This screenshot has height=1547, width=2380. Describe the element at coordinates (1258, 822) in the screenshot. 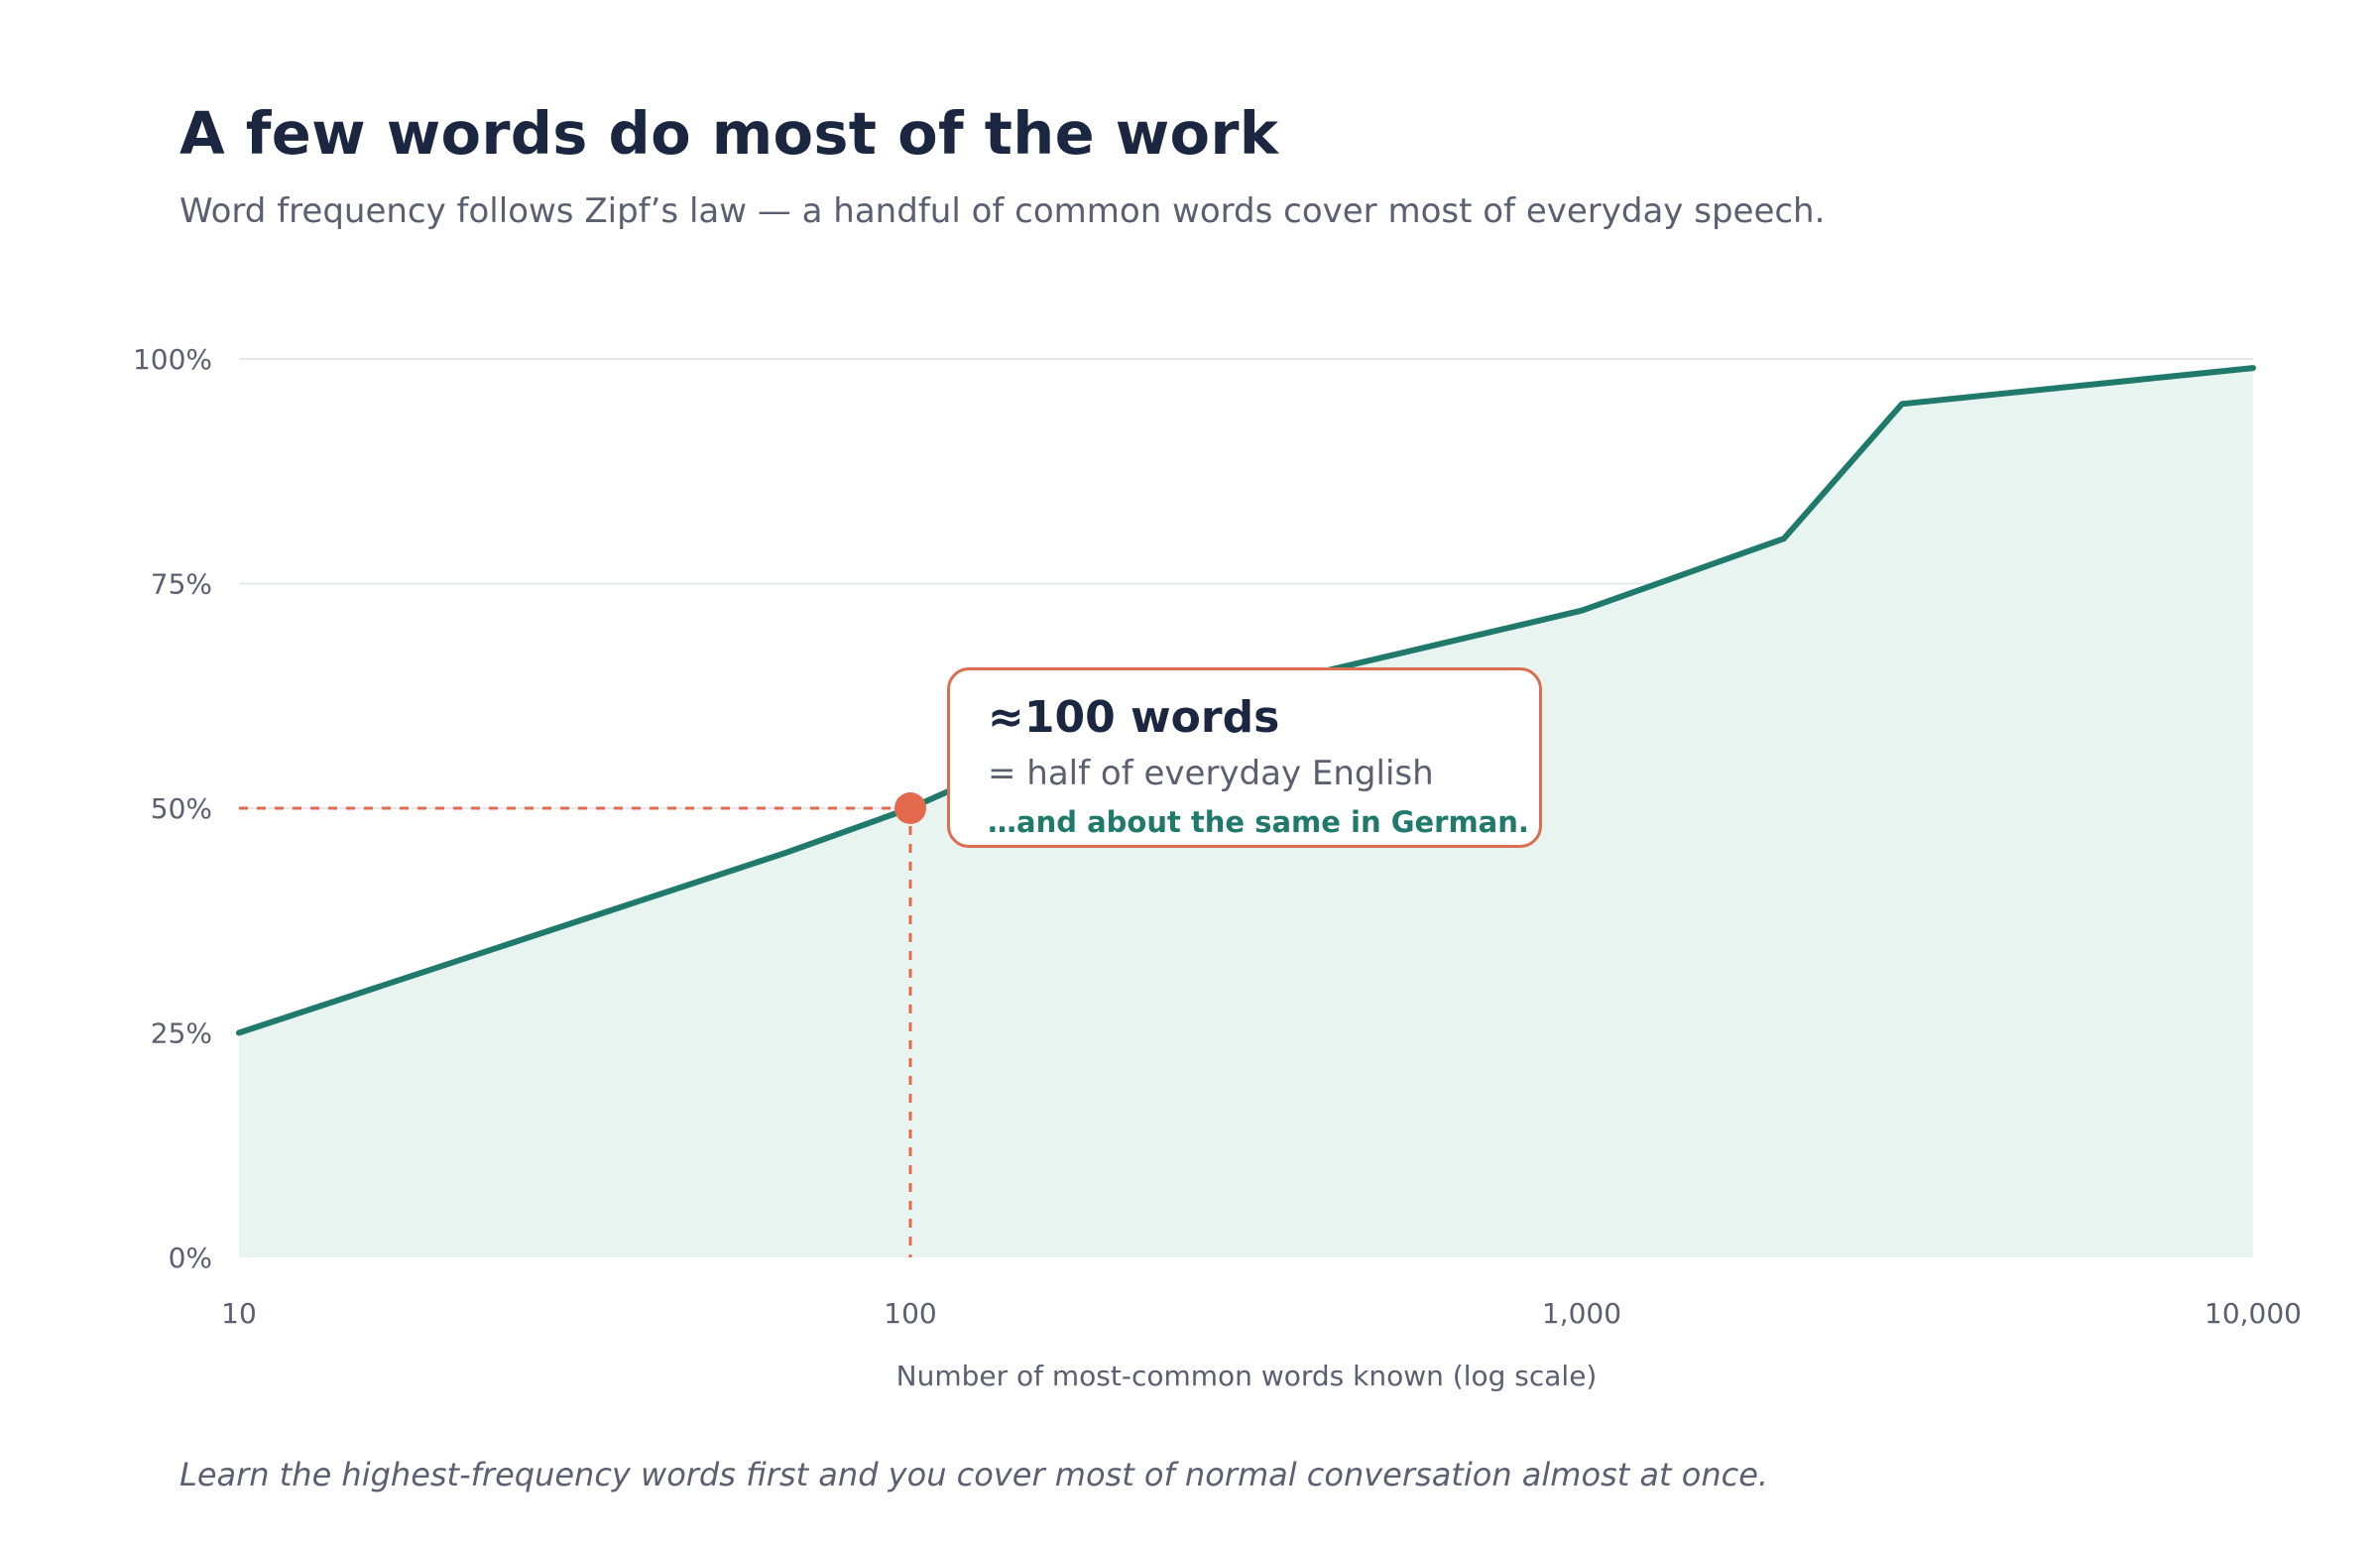

I see `callout-note: …and about the same in German.` at that location.